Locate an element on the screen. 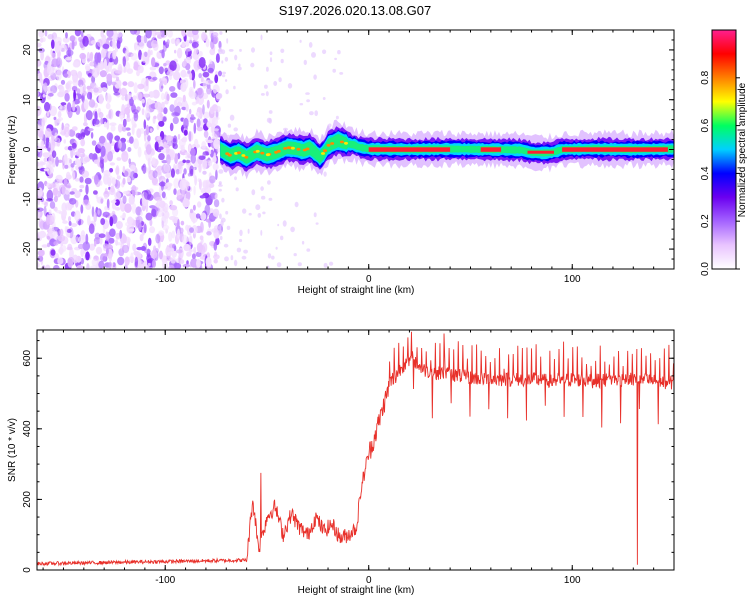 This screenshot has height=600, width=750. colorbar-tick-label: 0.2 is located at coordinates (705, 221).